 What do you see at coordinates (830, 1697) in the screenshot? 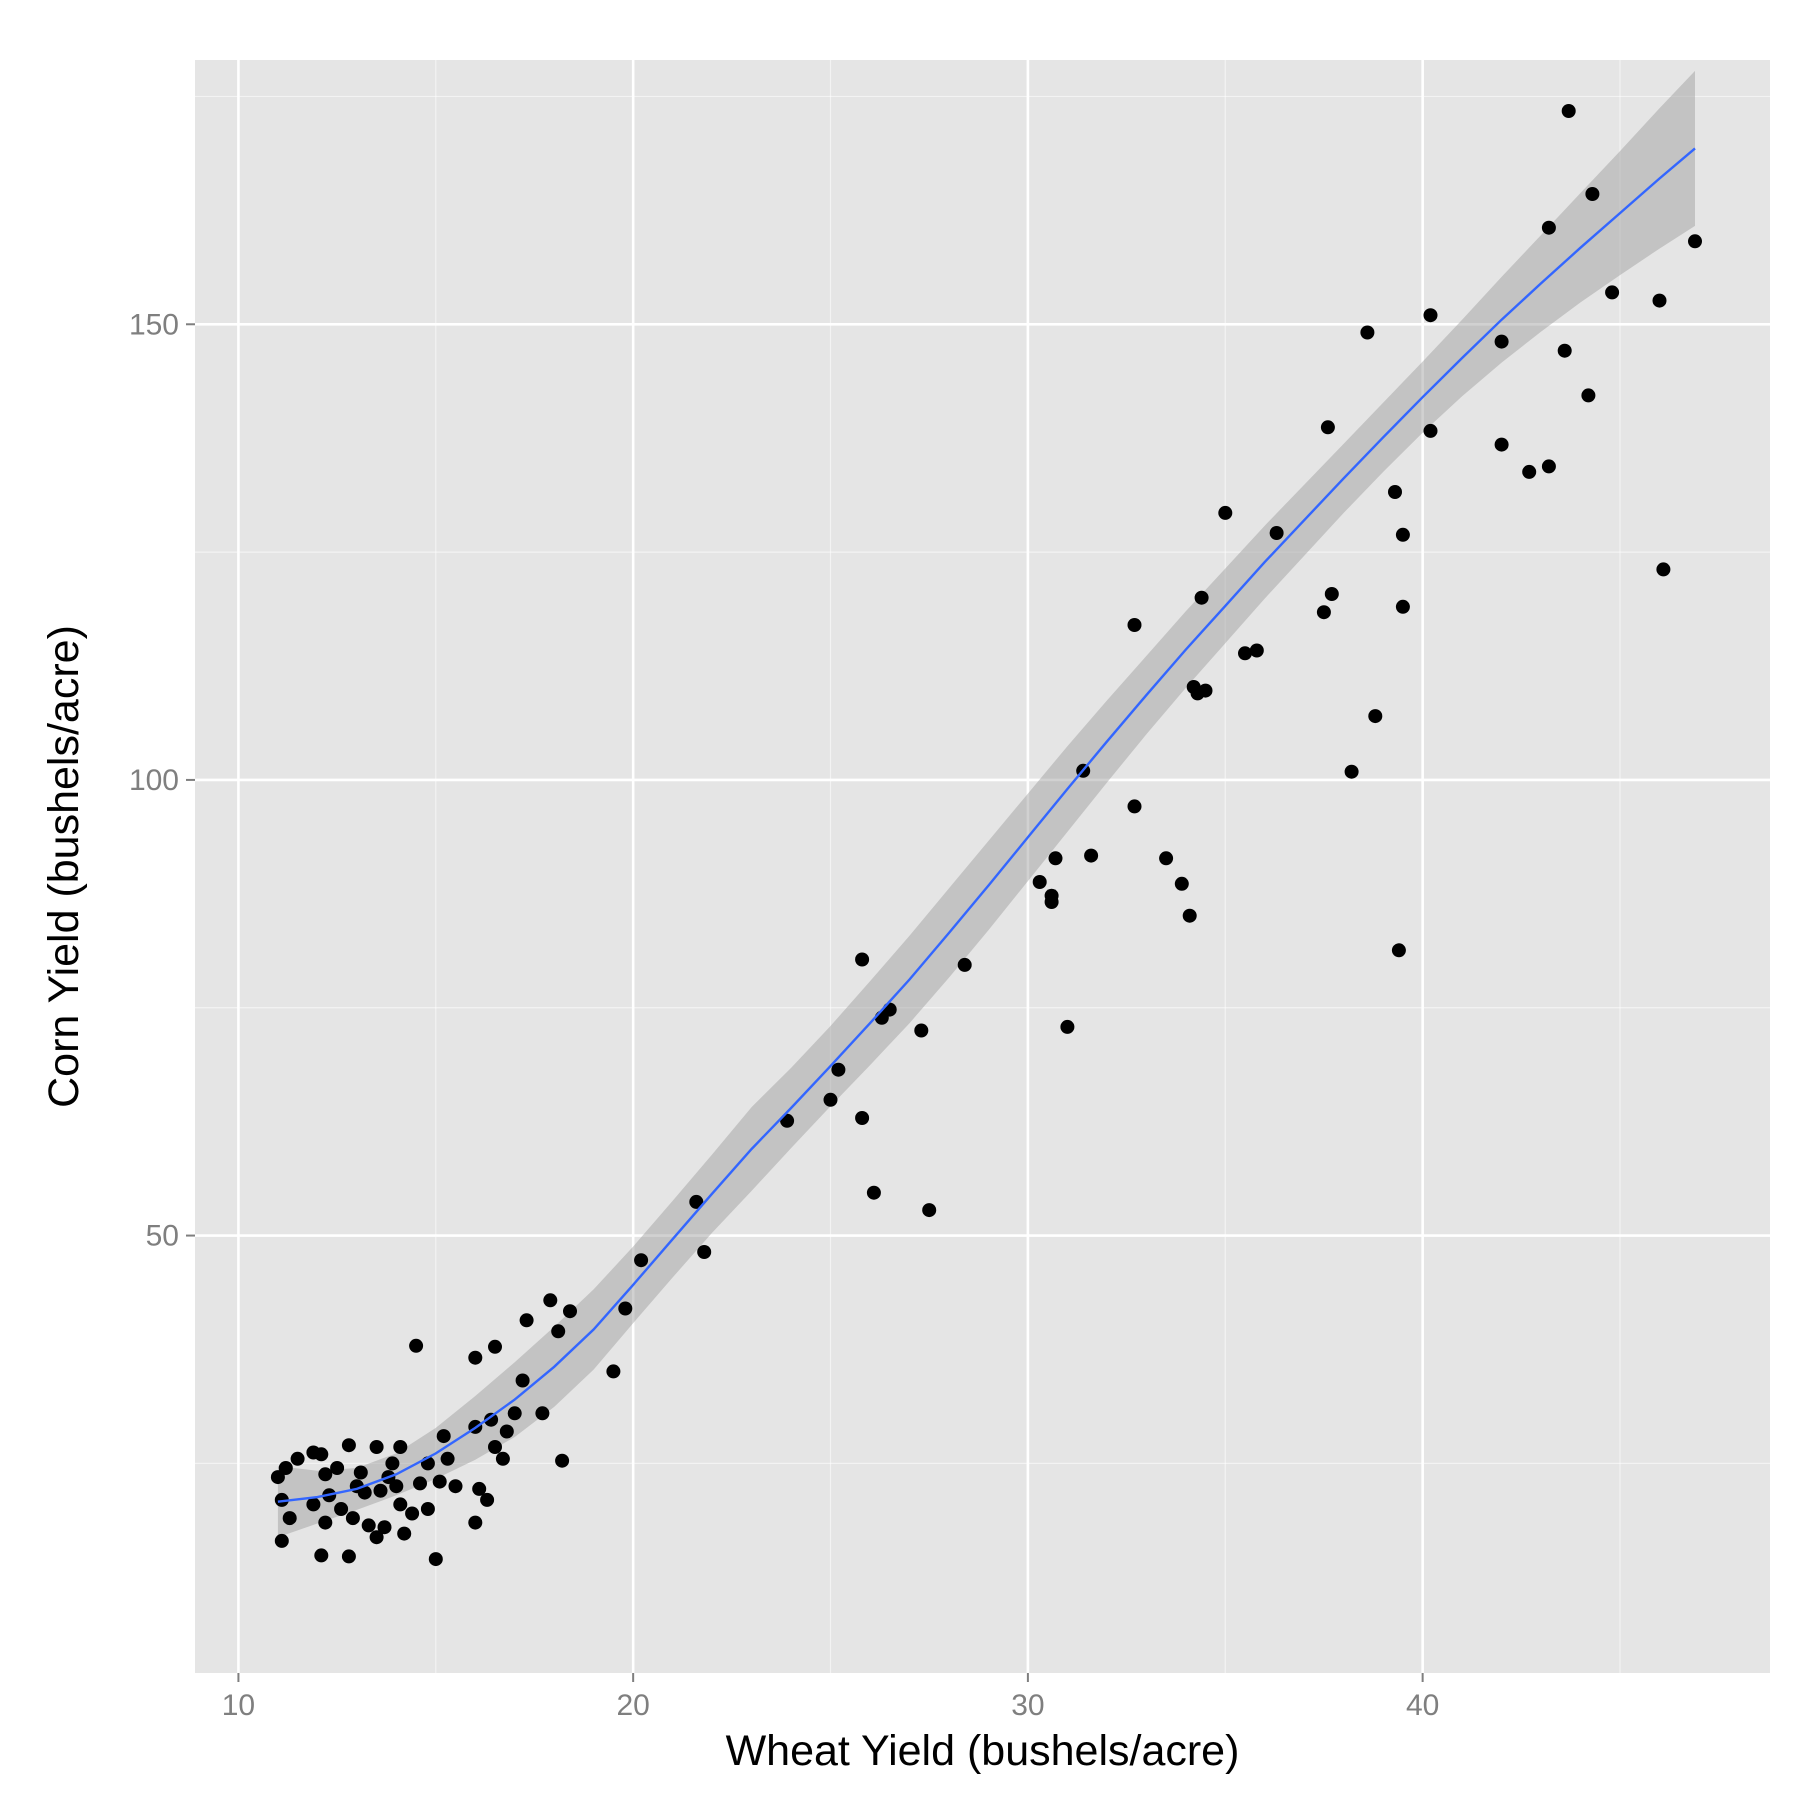
I see `x-axis-ticks: 10 20 30 40` at bounding box center [830, 1697].